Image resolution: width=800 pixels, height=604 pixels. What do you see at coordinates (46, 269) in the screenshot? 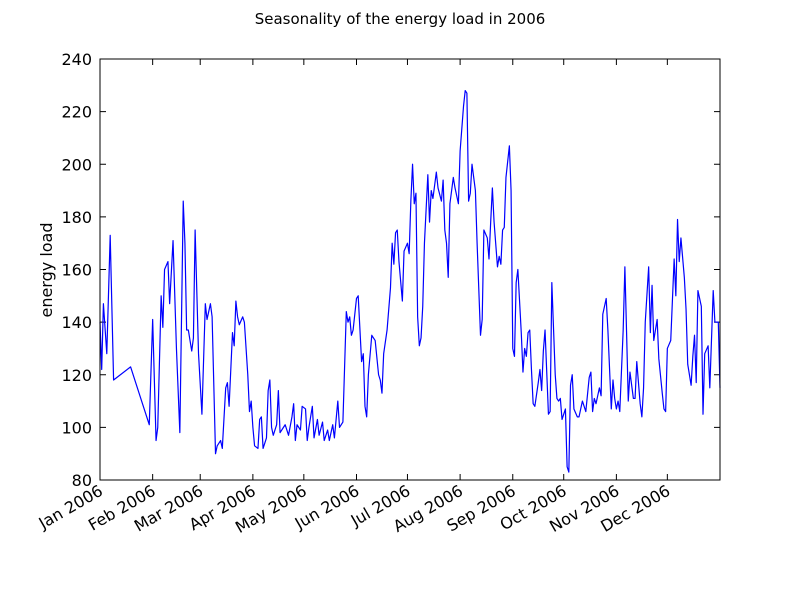
I see `y-axis-label: energy load` at bounding box center [46, 269].